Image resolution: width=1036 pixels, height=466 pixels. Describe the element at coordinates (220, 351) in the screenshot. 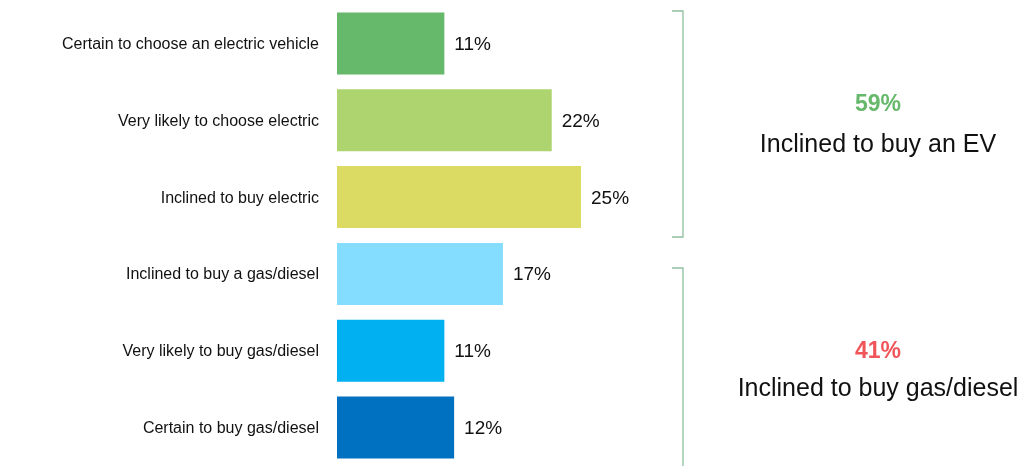

I see `y-tick-label: Very likely to buy gas/diesel` at that location.